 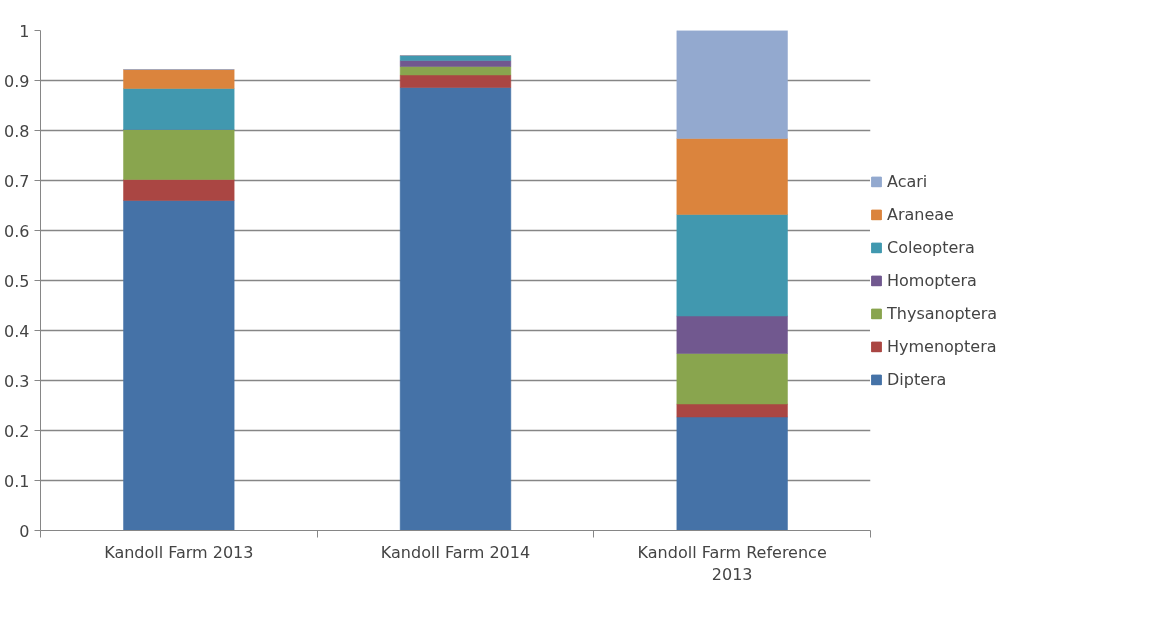 What do you see at coordinates (732, 563) in the screenshot?
I see `x-tick-label: Kandoll Farm Reference 2013` at bounding box center [732, 563].